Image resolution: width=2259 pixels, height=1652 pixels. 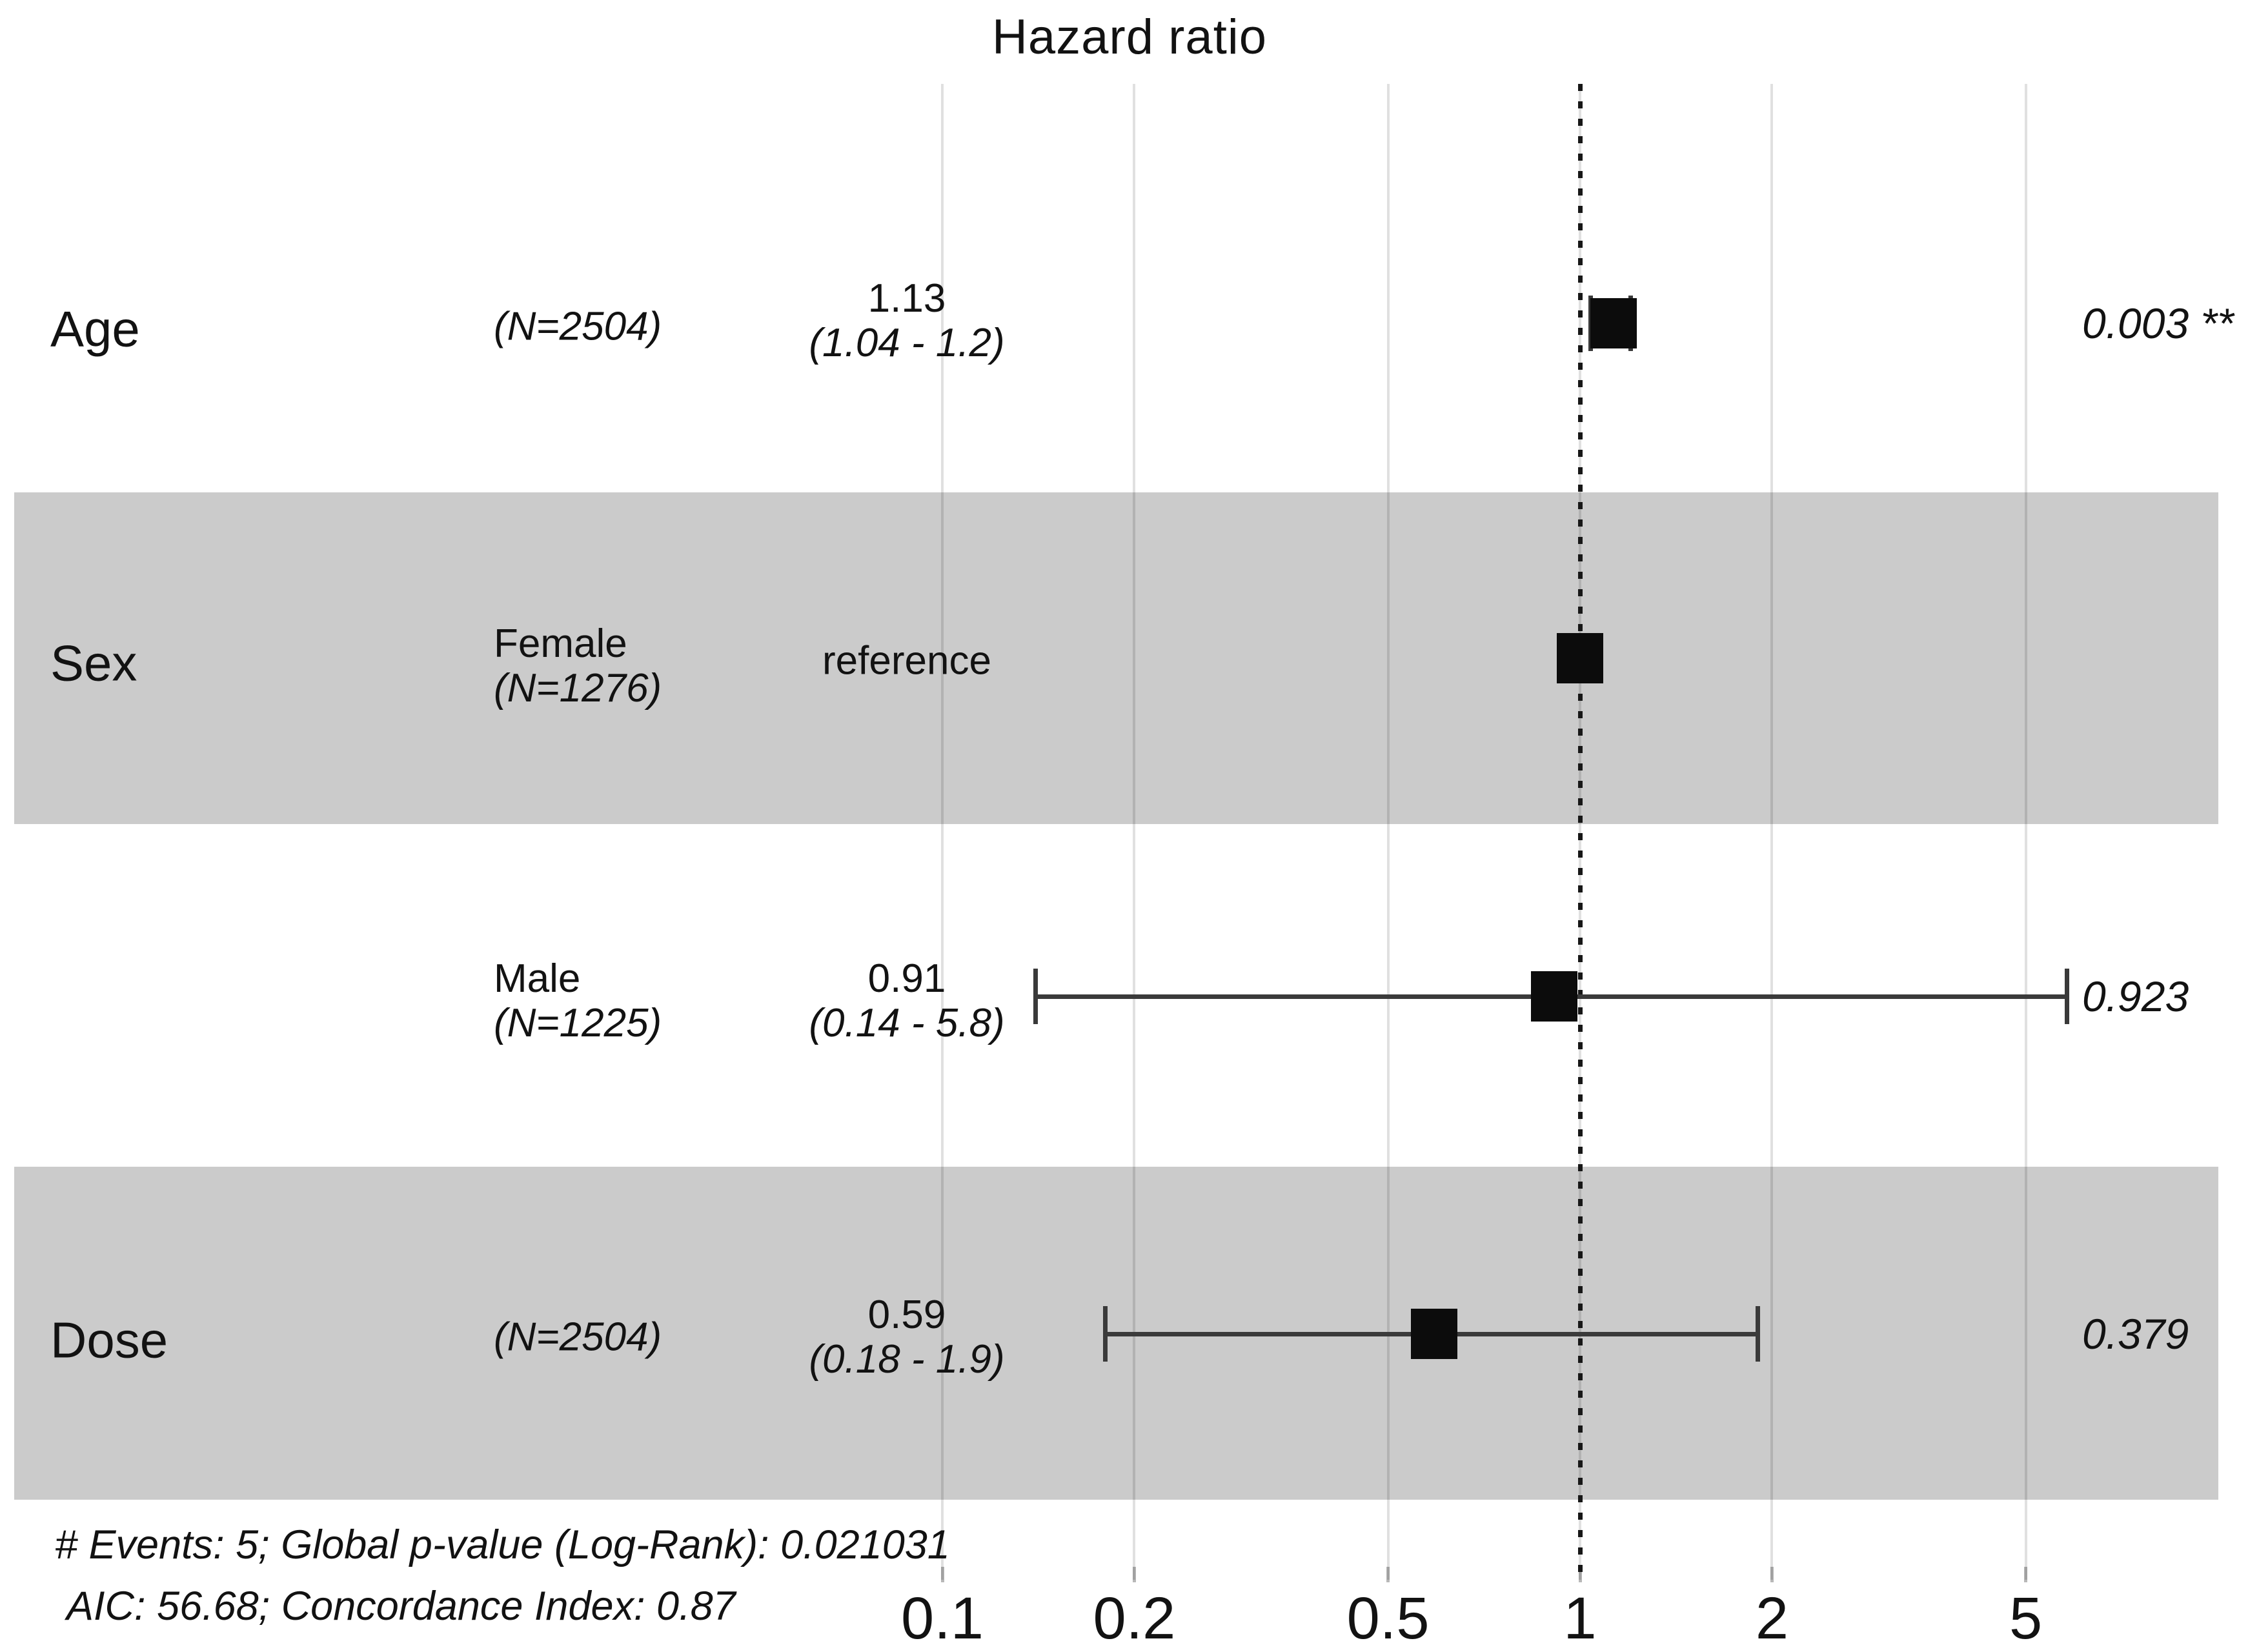 I want to click on row-p-value: 0.003 **, so click(x=2158, y=323).